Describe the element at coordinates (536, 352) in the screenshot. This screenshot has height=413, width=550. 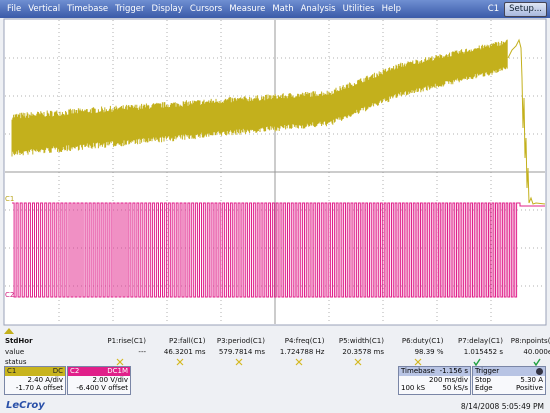
I see `column-value: 40.000e+3` at that location.